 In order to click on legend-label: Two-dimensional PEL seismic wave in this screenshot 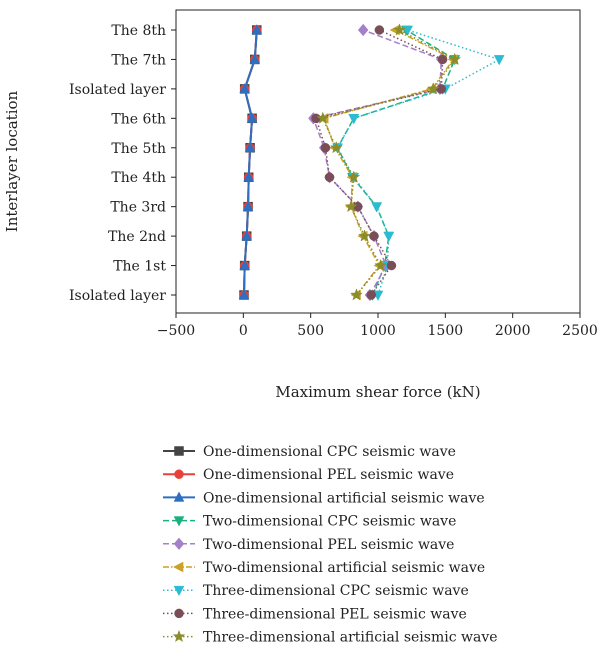, I will do `click(328, 545)`.